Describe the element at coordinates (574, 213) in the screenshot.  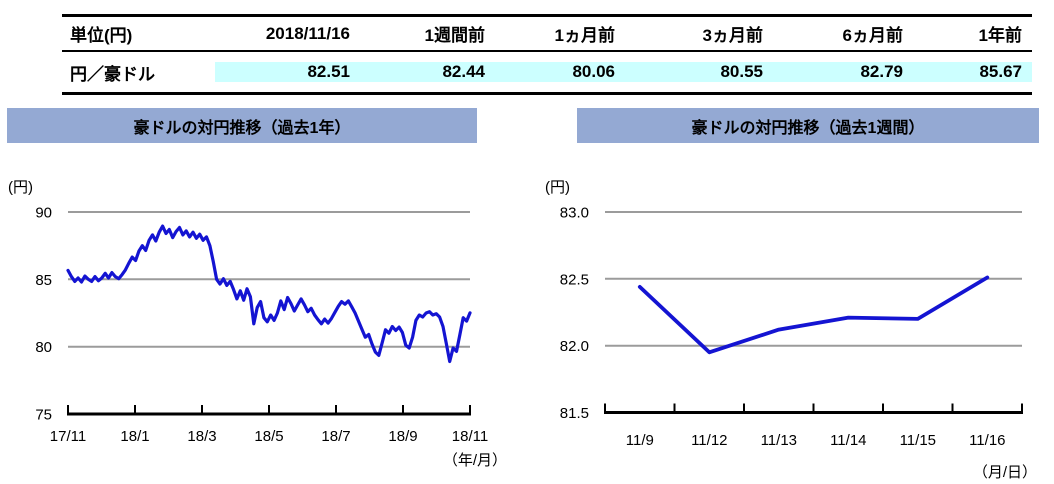
I see `svg-text: 83.0` at that location.